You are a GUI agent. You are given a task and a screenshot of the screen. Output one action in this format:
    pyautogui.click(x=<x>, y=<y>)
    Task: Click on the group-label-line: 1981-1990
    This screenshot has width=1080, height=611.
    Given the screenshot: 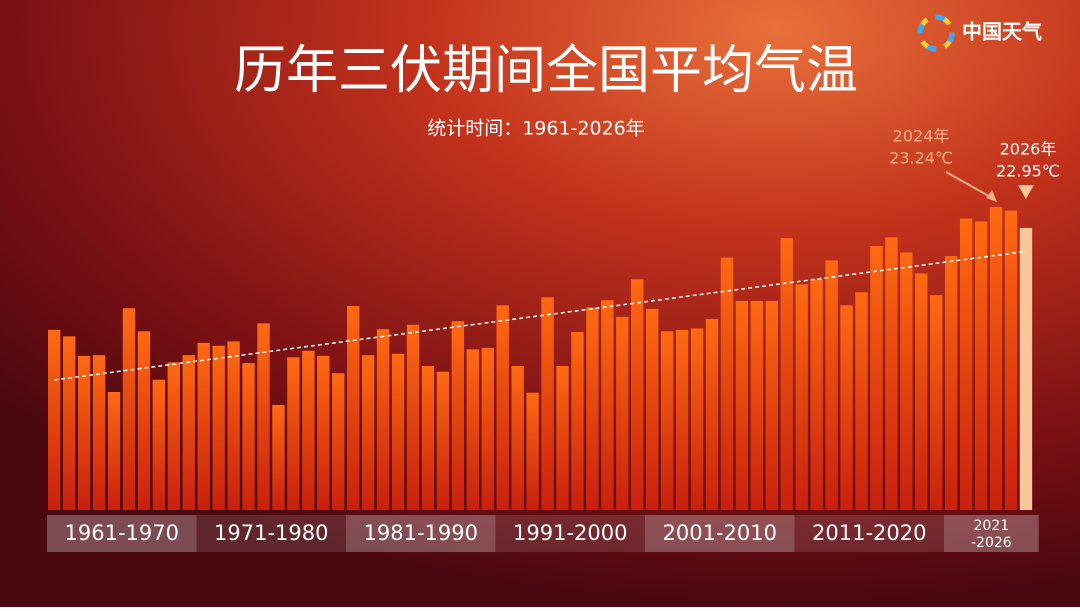 What is the action you would take?
    pyautogui.click(x=421, y=533)
    